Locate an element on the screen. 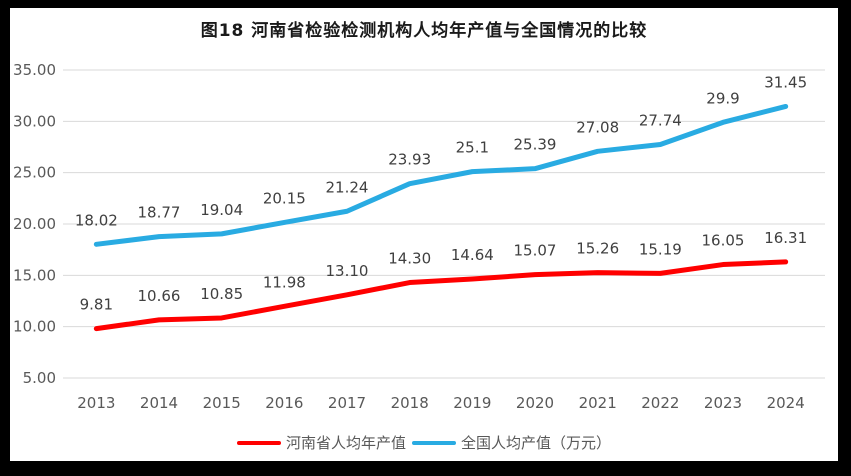  data-label: 15.07 is located at coordinates (535, 251).